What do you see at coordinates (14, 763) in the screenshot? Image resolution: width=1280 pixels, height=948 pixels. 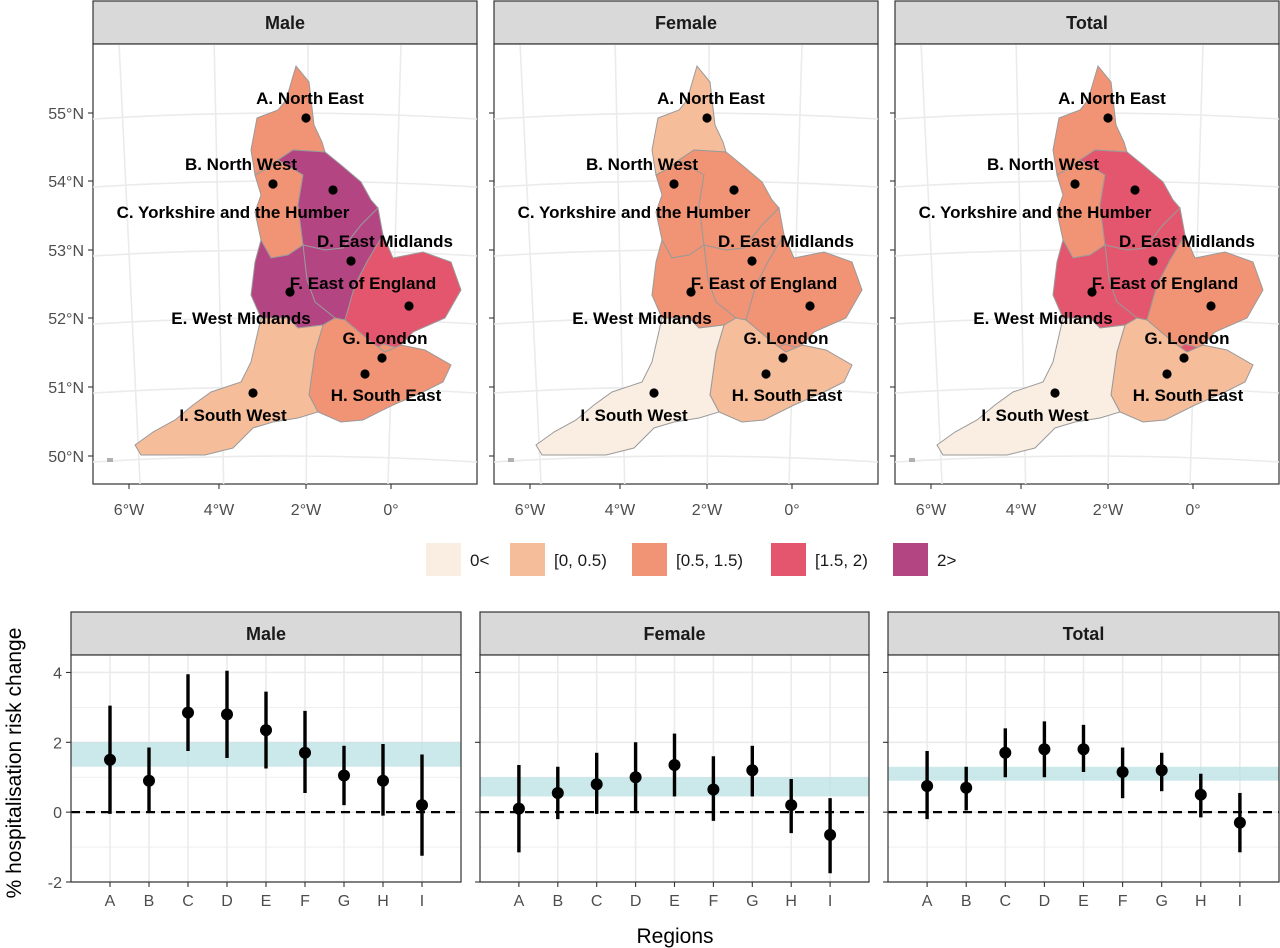 I see `y-axis-title: % hospitalisation risk change` at bounding box center [14, 763].